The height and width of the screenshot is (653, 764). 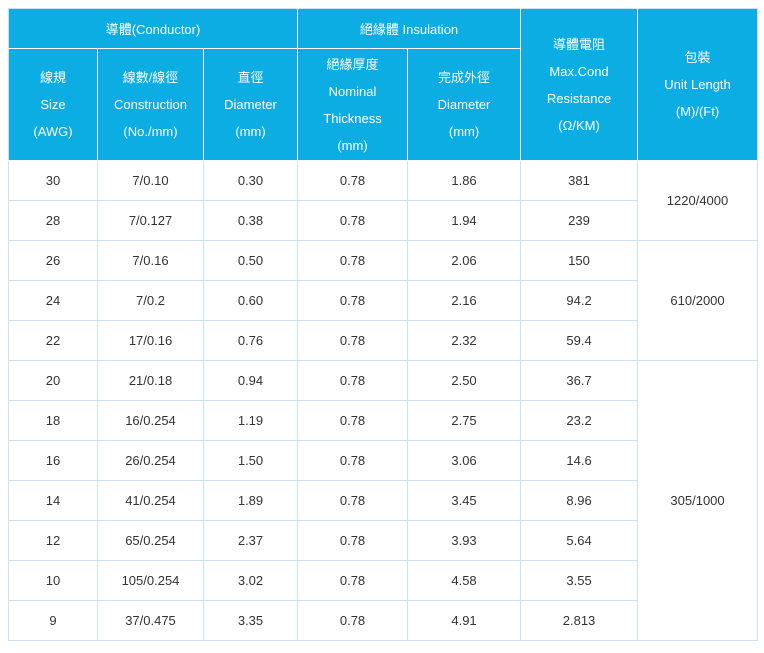 What do you see at coordinates (579, 220) in the screenshot?
I see `cell-resistance: 239` at bounding box center [579, 220].